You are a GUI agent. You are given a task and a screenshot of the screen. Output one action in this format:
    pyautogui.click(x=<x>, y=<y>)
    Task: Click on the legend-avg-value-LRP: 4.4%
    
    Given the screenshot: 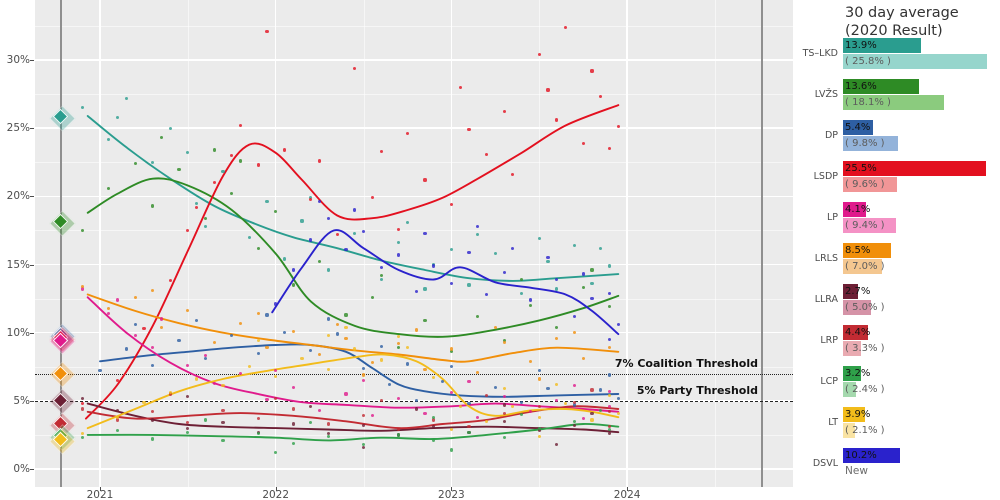 What is the action you would take?
    pyautogui.click(x=858, y=332)
    